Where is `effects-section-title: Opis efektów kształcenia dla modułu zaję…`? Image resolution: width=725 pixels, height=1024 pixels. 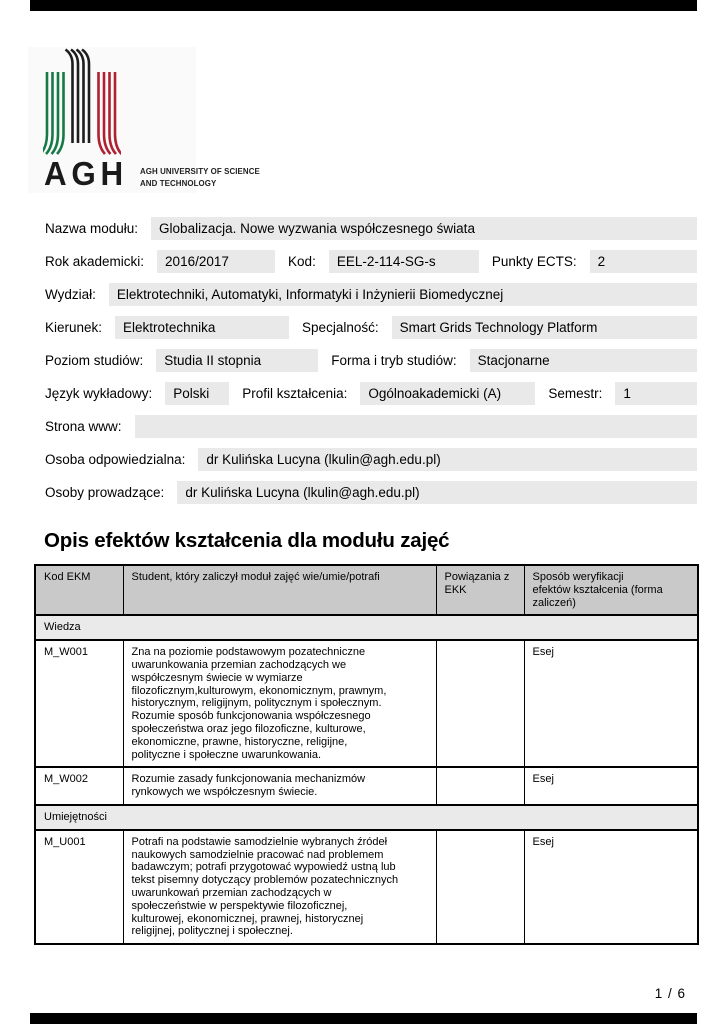 effects-section-title: Opis efektów kształcenia dla modułu zaję… is located at coordinates (247, 540).